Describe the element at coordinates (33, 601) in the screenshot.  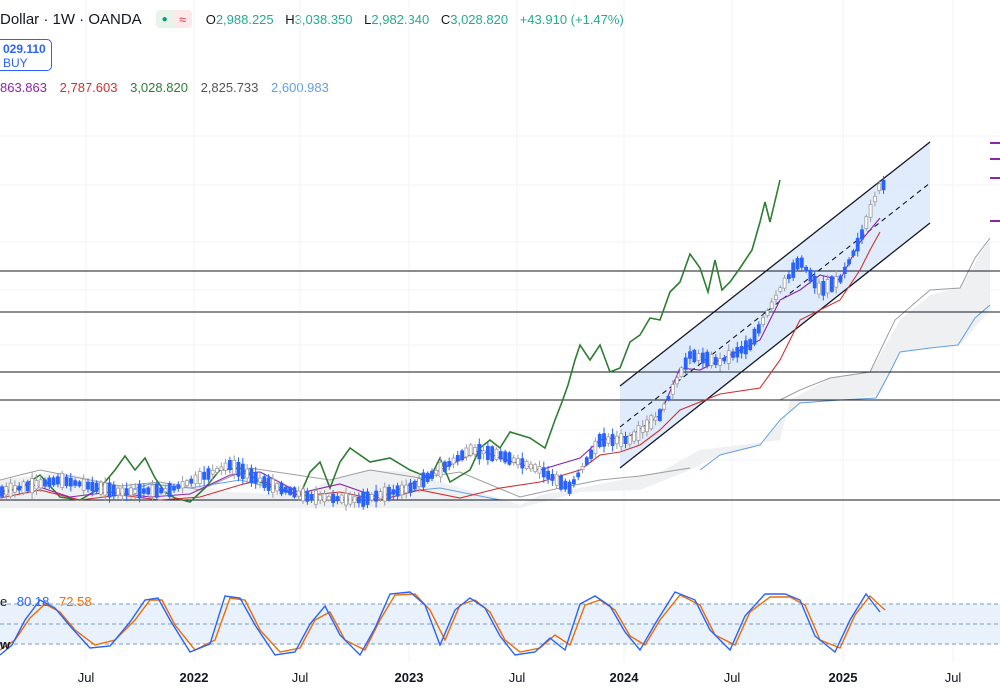
I see `stoch-k-value: 80.18` at that location.